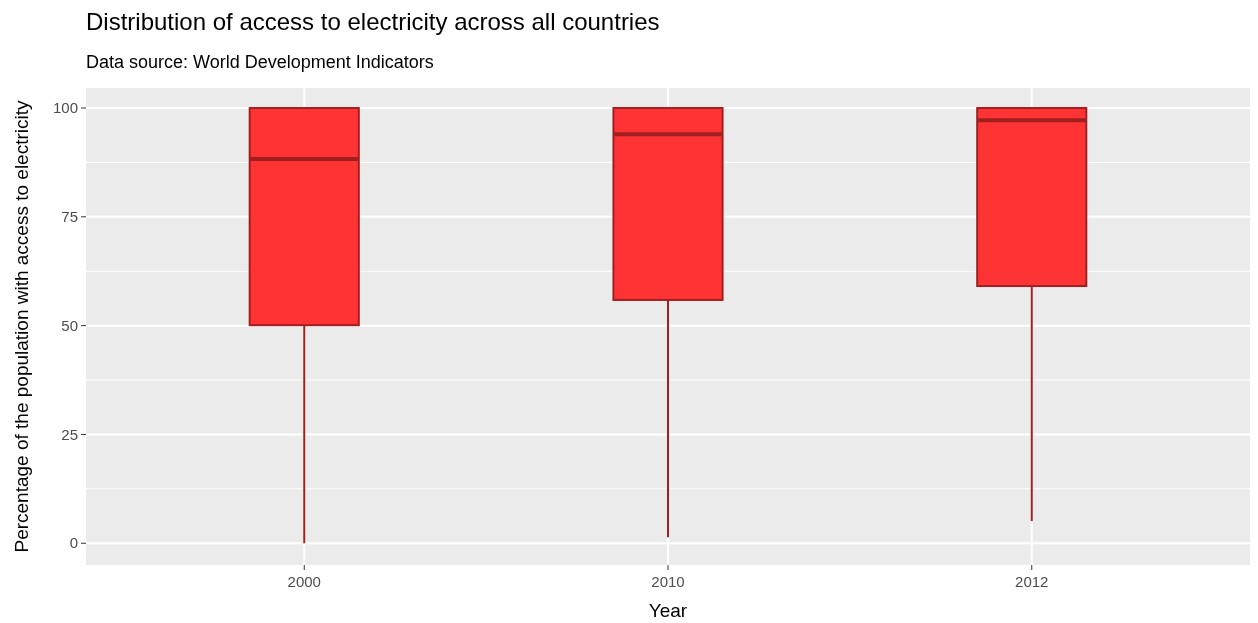 This screenshot has width=1258, height=623. What do you see at coordinates (69, 217) in the screenshot?
I see `y-tick-label: 75` at bounding box center [69, 217].